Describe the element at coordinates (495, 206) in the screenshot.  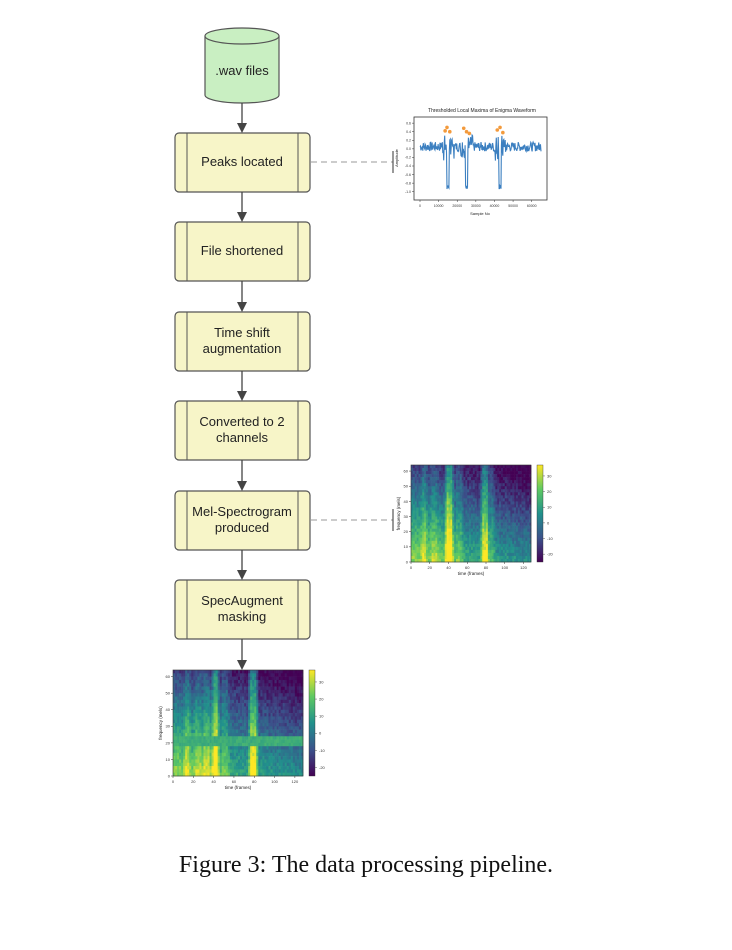
I see `waveform-x-tick: 40000` at that location.